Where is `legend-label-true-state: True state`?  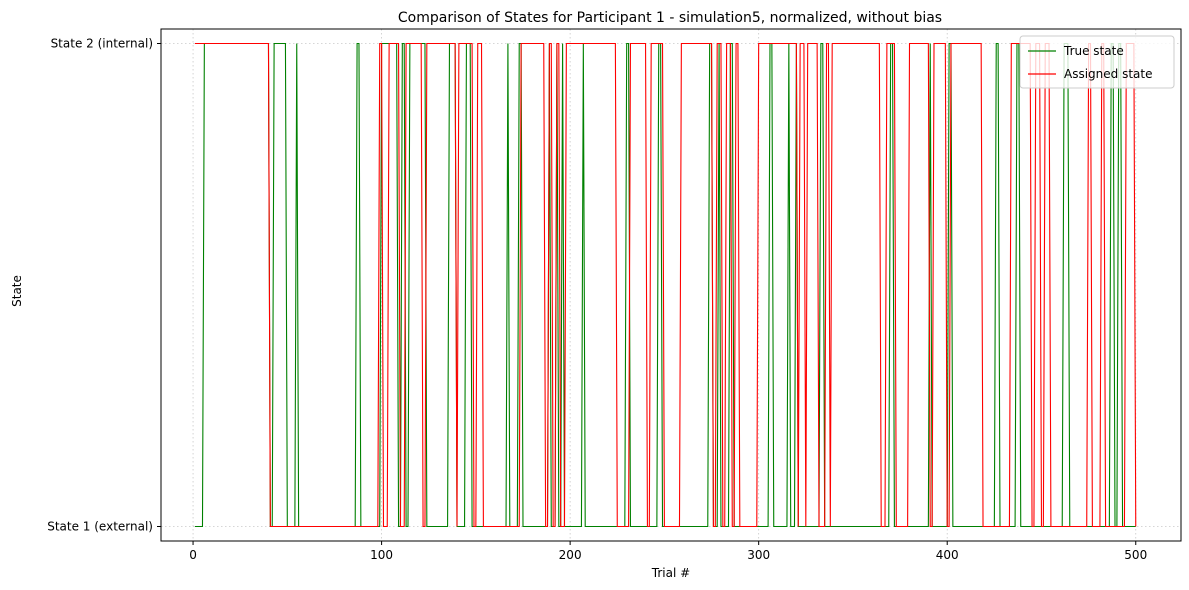 legend-label-true-state: True state is located at coordinates (1093, 51).